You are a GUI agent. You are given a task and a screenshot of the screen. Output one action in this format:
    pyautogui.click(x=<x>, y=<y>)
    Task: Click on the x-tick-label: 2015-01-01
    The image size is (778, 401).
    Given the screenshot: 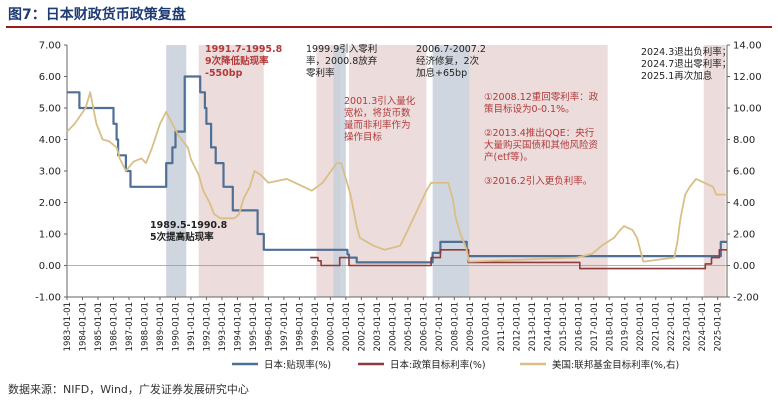 What is the action you would take?
    pyautogui.click(x=564, y=326)
    